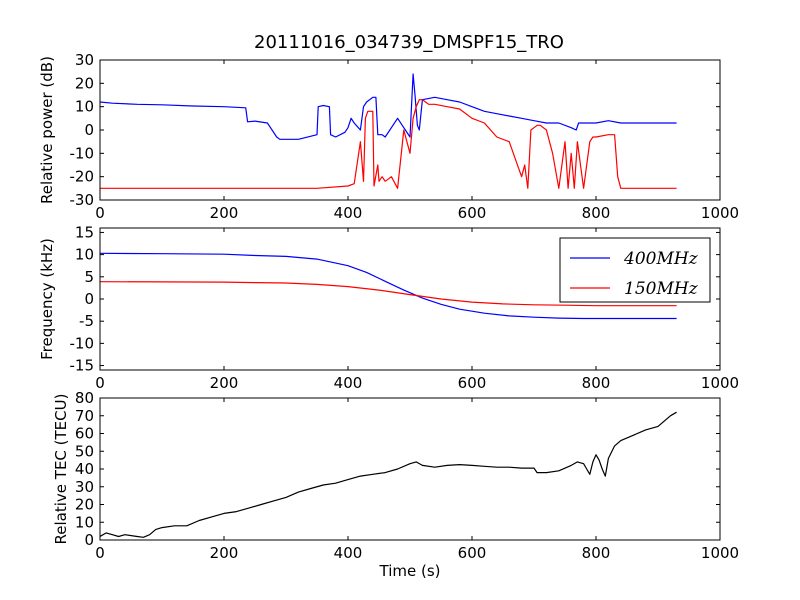 This screenshot has width=800, height=600. What do you see at coordinates (661, 259) in the screenshot?
I see `legend-label-400mhz: 400MHz` at bounding box center [661, 259].